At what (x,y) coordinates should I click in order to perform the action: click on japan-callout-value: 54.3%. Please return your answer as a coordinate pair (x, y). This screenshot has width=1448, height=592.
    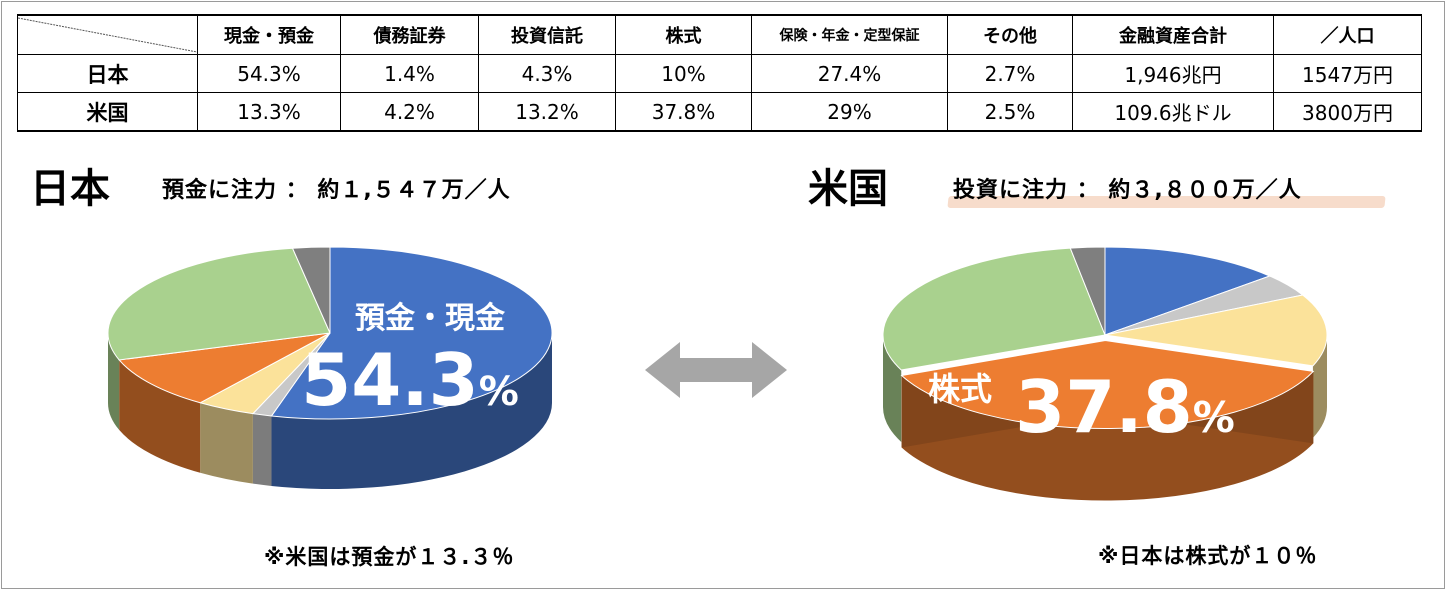
    Looking at the image, I should click on (410, 380).